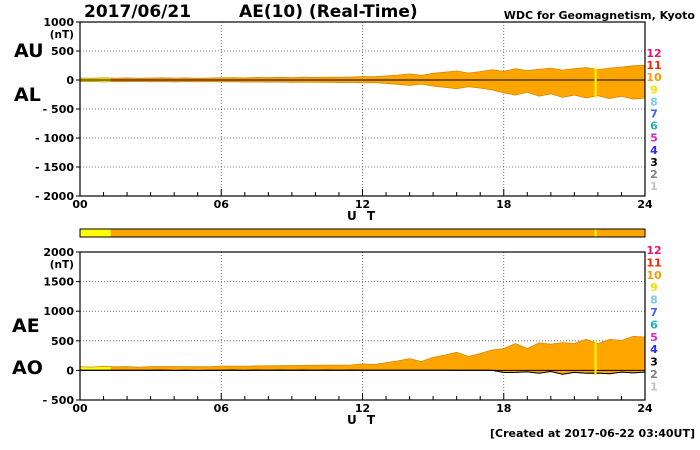 The image size is (700, 450). What do you see at coordinates (58, 252) in the screenshot?
I see `y-tick-label: 2000` at bounding box center [58, 252].